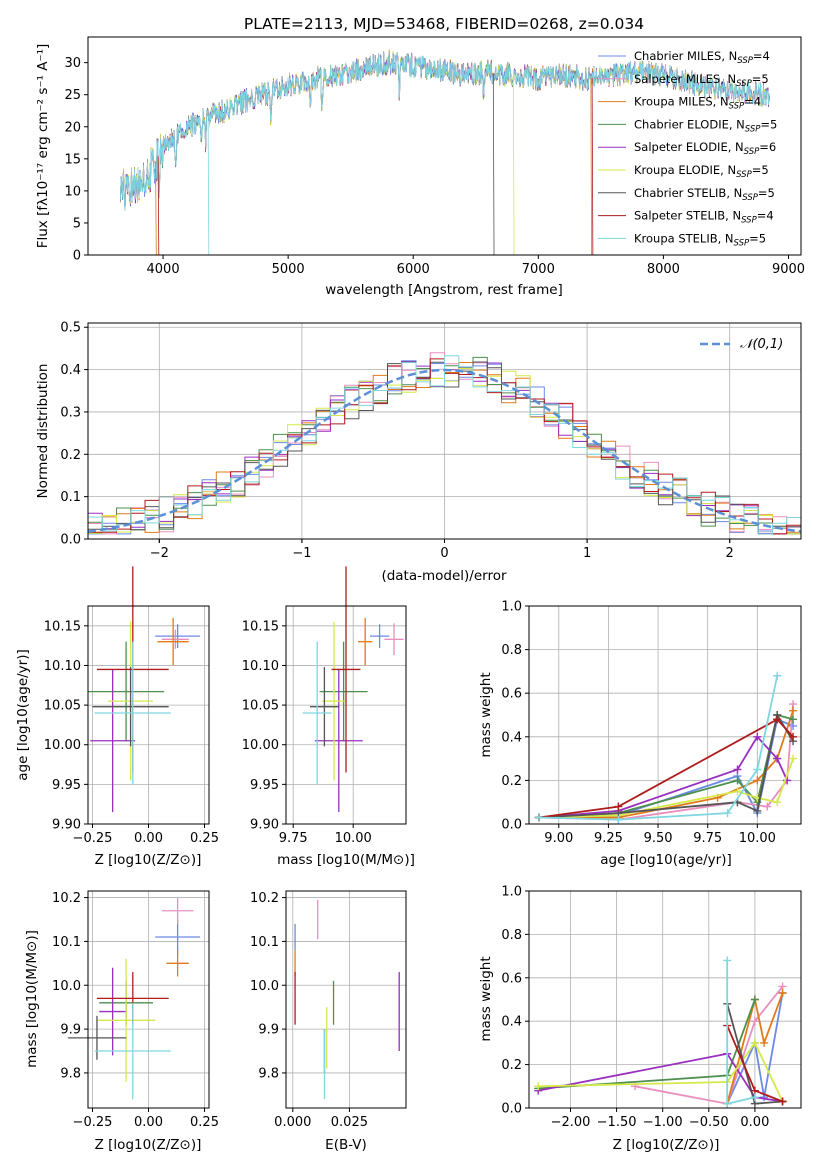  What do you see at coordinates (346, 860) in the screenshot?
I see `p4-xlabel: mass [log10(M/M⊙)]` at bounding box center [346, 860].